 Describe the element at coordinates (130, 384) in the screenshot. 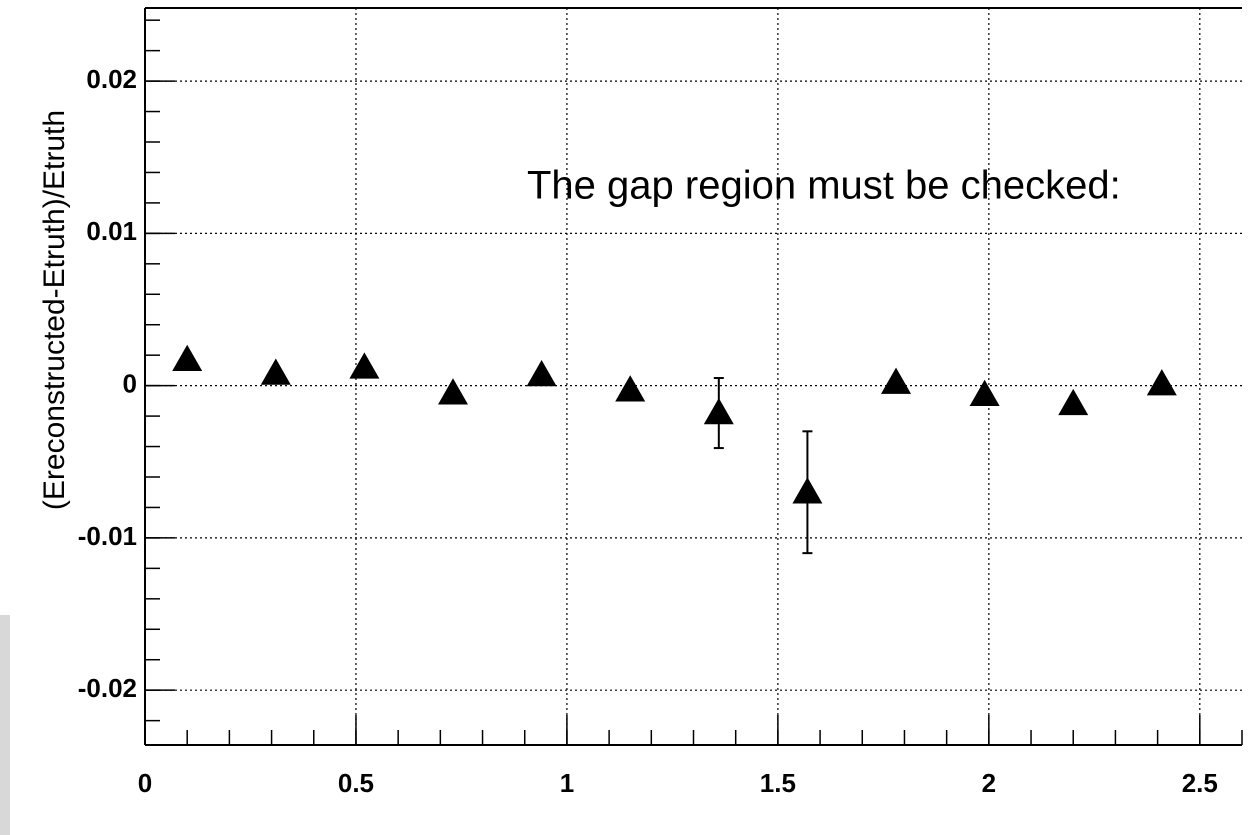

I see `y-tick-label: 0` at that location.